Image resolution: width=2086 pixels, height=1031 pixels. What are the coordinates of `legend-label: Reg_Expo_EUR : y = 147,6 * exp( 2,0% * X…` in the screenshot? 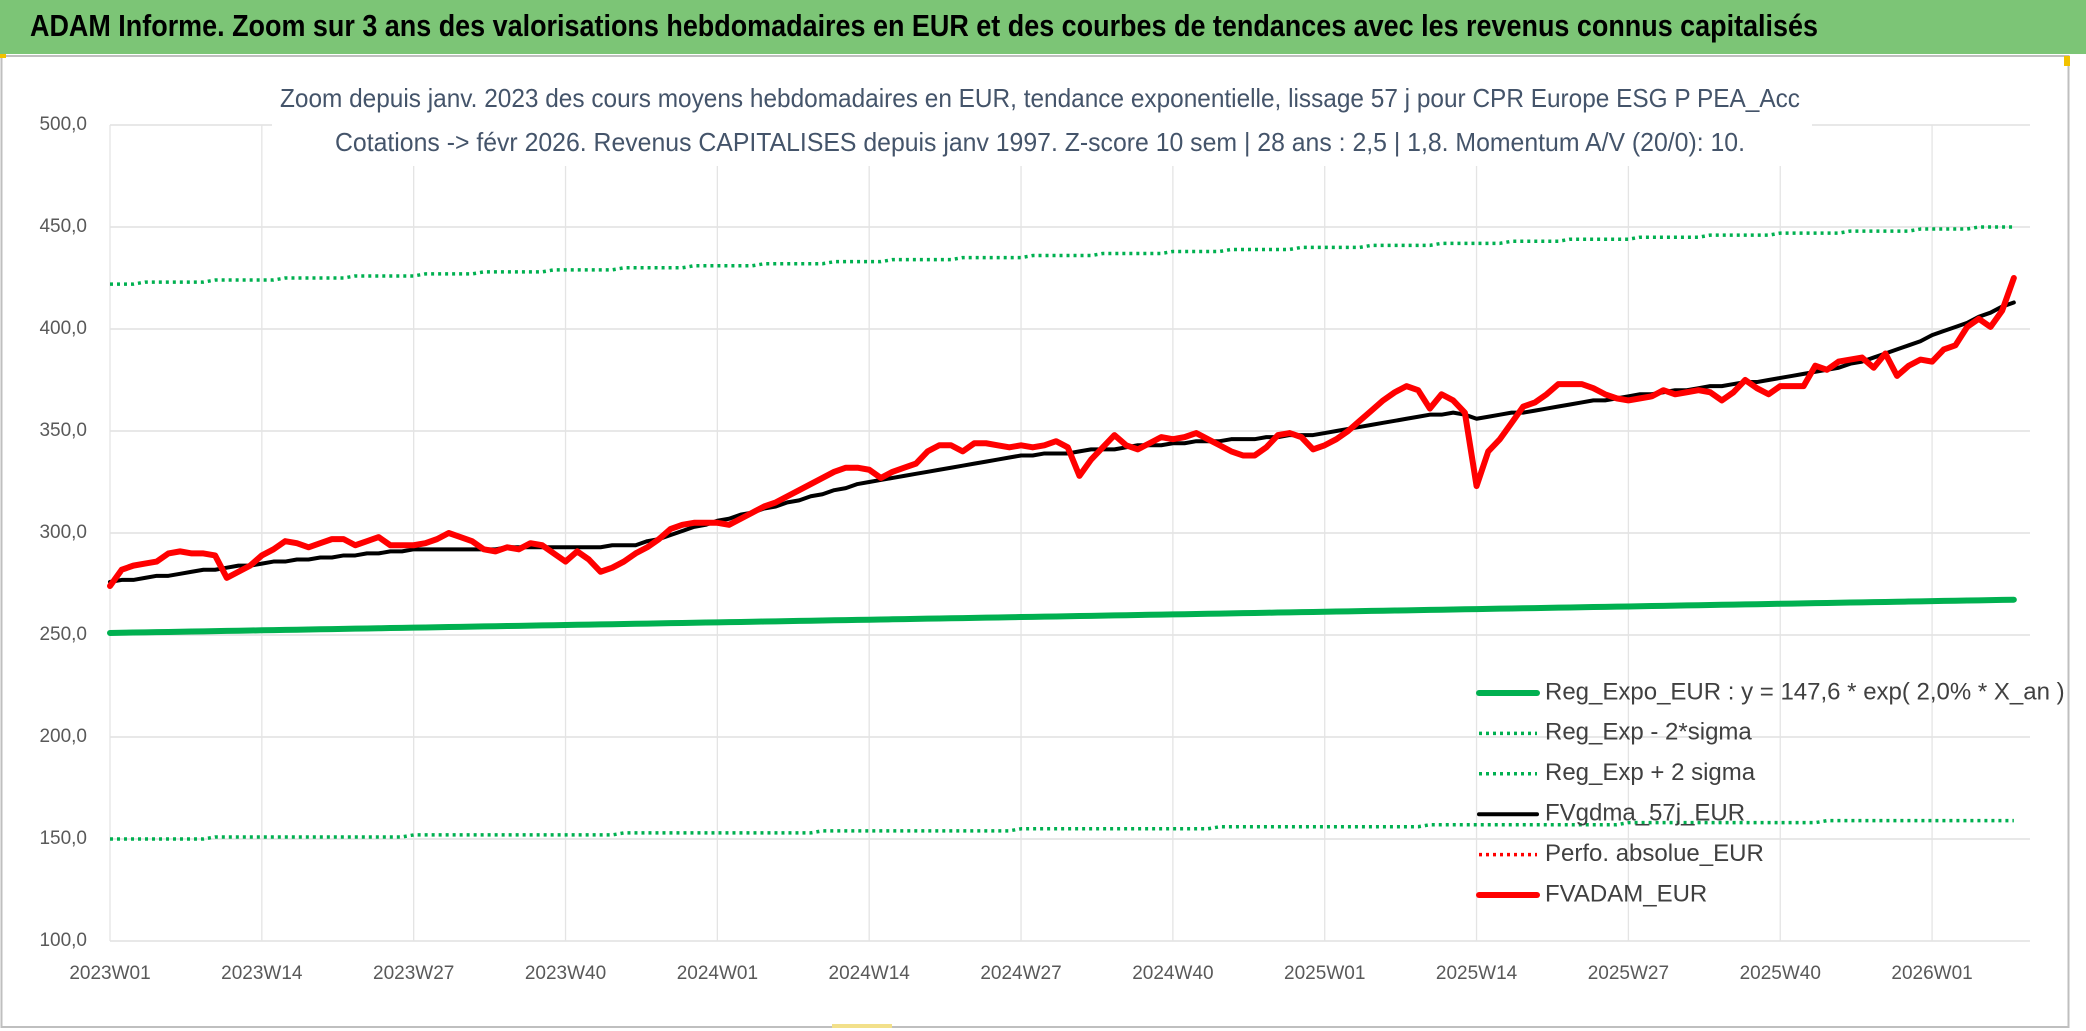 It's located at (1805, 691).